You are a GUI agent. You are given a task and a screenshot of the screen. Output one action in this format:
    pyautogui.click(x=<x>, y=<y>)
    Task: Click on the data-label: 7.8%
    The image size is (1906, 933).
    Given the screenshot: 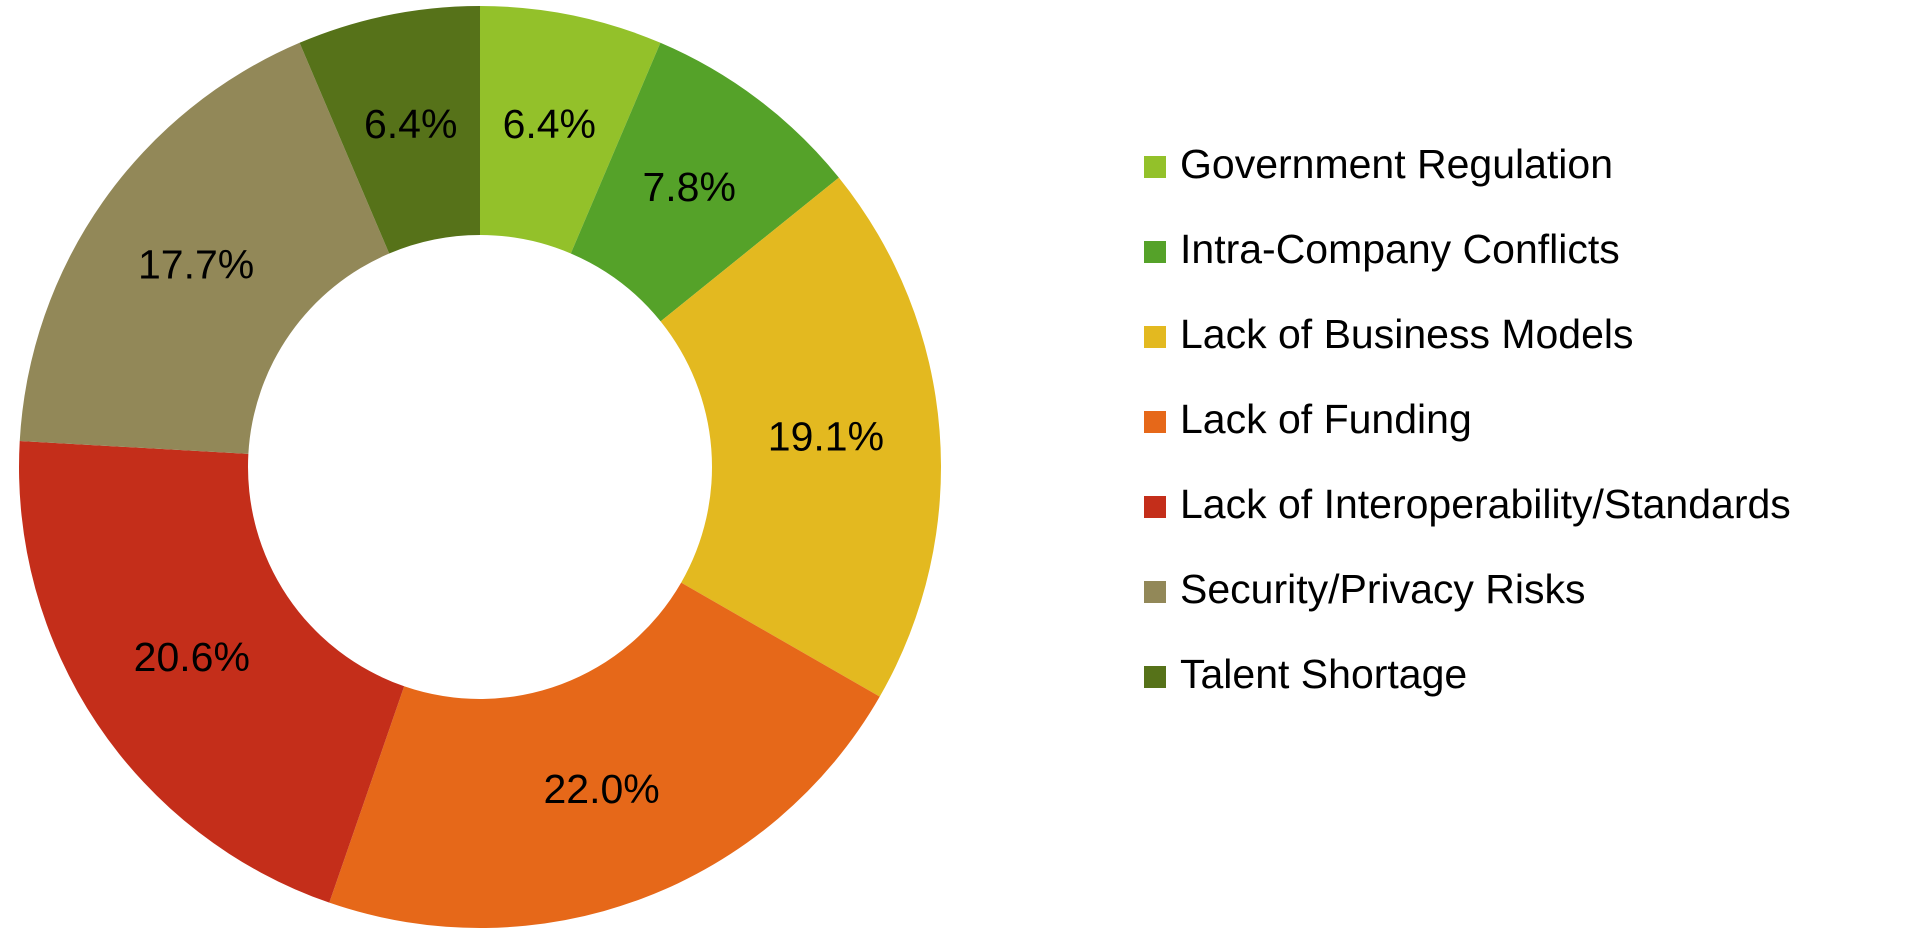 What is the action you would take?
    pyautogui.click(x=688, y=187)
    